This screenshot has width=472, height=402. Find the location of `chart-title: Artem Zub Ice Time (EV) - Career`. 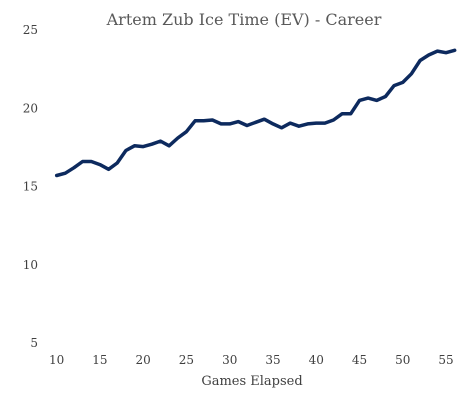

chart-title: Artem Zub Ice Time (EV) - Career is located at coordinates (244, 19).